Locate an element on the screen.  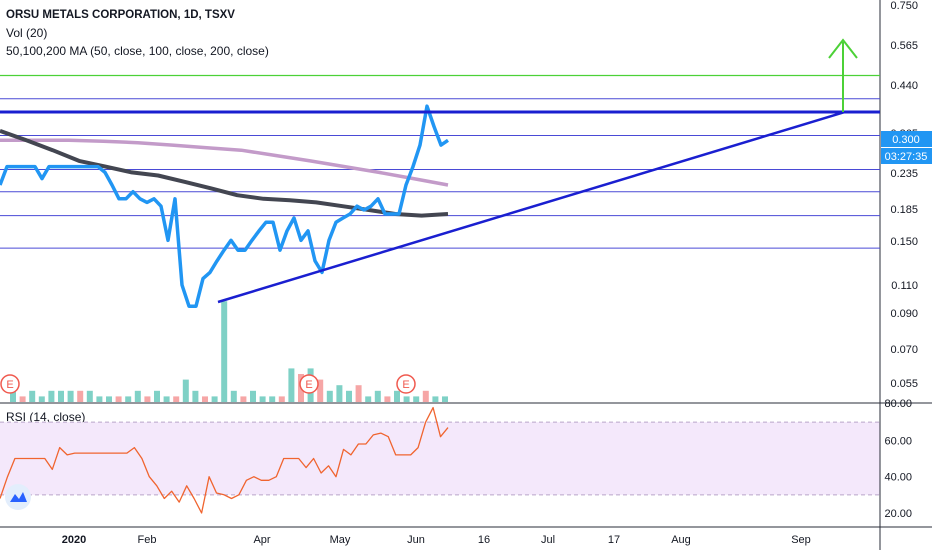
countdown-badge is located at coordinates (906, 156).